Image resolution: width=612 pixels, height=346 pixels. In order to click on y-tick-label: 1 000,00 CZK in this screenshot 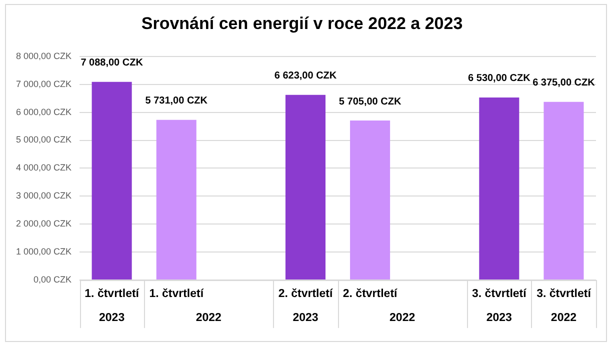, I will do `click(44, 251)`.